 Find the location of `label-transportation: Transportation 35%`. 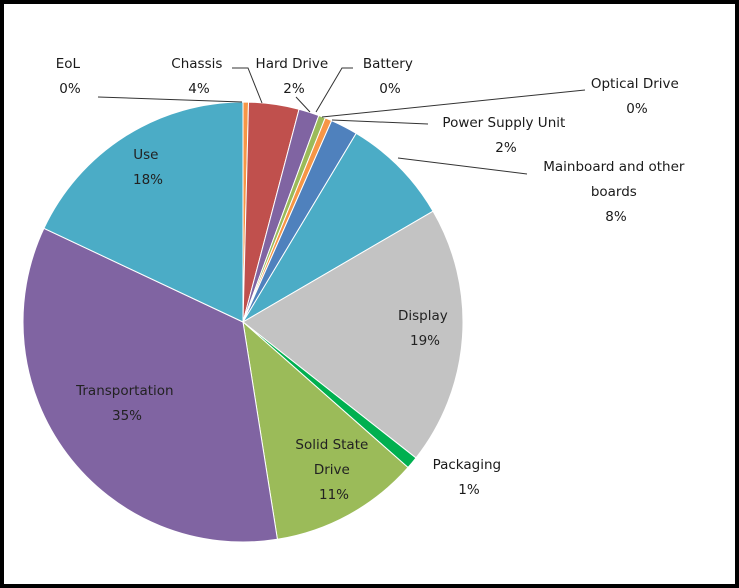

label-transportation: Transportation 35% is located at coordinates (126, 403).